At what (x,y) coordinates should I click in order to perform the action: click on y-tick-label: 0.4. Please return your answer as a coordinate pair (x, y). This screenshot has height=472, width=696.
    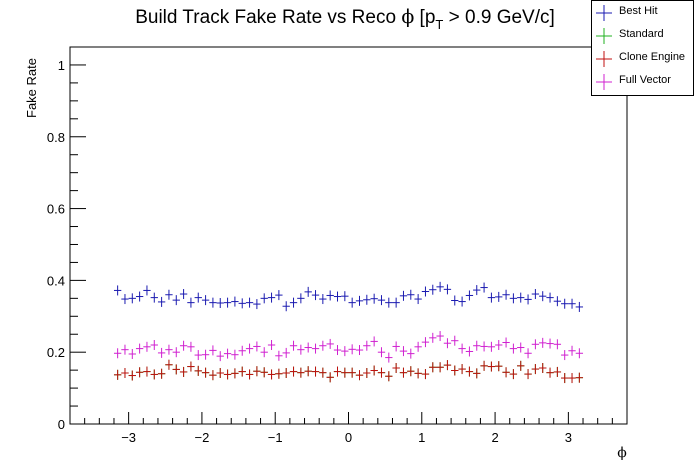
    Looking at the image, I should click on (56, 280).